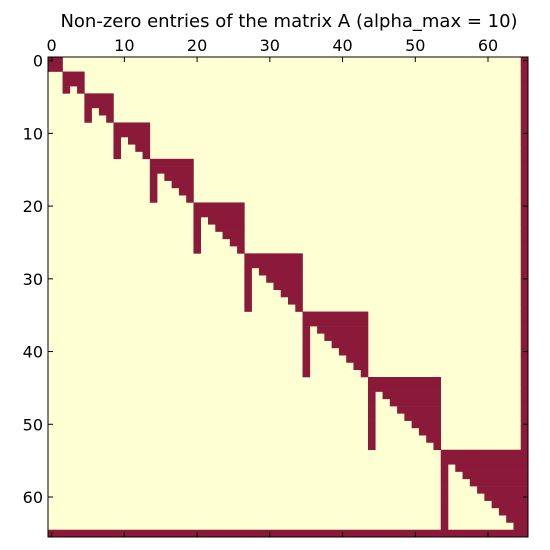 This screenshot has height=550, width=550. Describe the element at coordinates (33, 352) in the screenshot. I see `y-tick-label: 40` at that location.